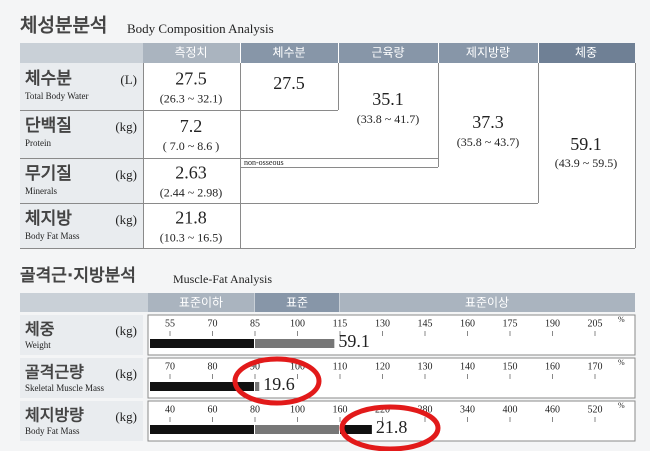 The height and width of the screenshot is (451, 650). I want to click on total-value: 27.5, so click(289, 83).